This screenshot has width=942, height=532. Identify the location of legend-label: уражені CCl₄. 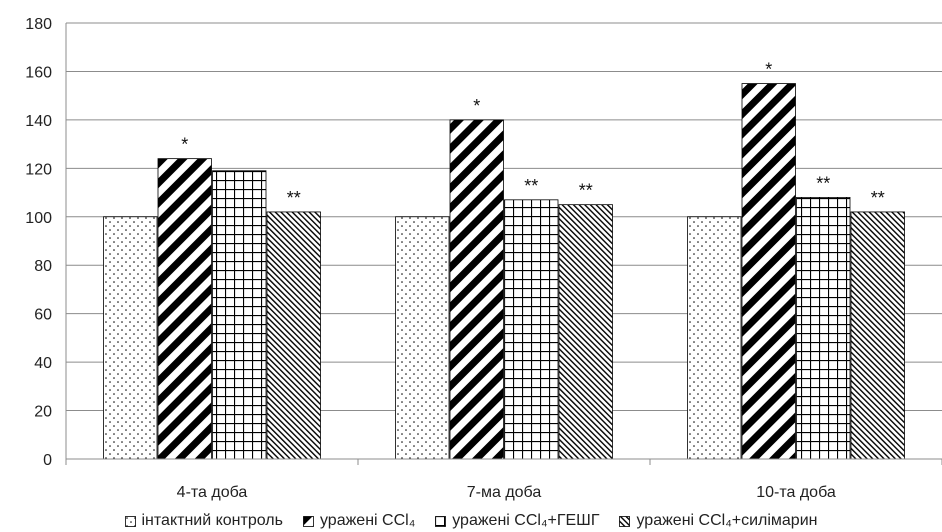
(367, 520).